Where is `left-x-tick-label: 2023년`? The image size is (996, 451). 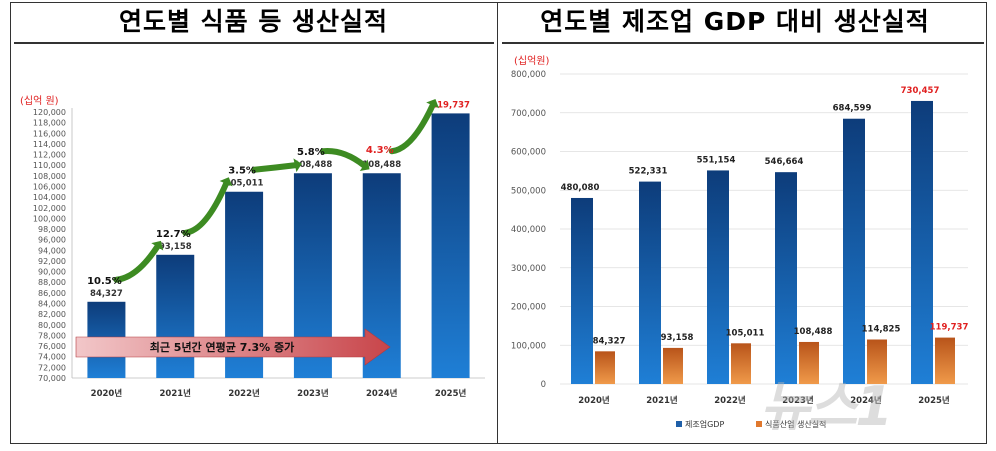
left-x-tick-label: 2023년 is located at coordinates (313, 393).